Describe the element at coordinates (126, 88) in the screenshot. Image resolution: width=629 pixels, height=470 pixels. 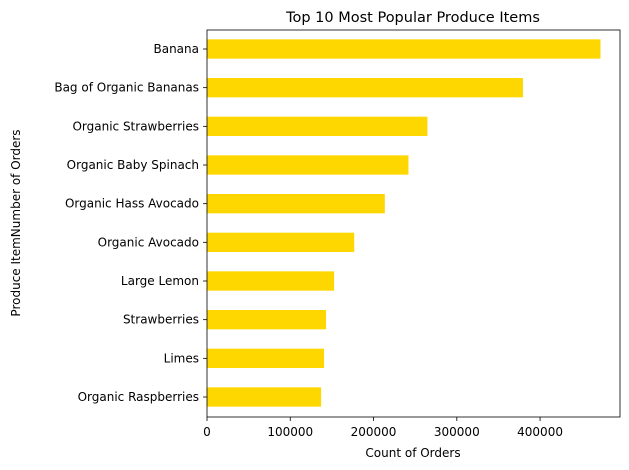
I see `y-tick-label: Bag of Organic Bananas` at that location.